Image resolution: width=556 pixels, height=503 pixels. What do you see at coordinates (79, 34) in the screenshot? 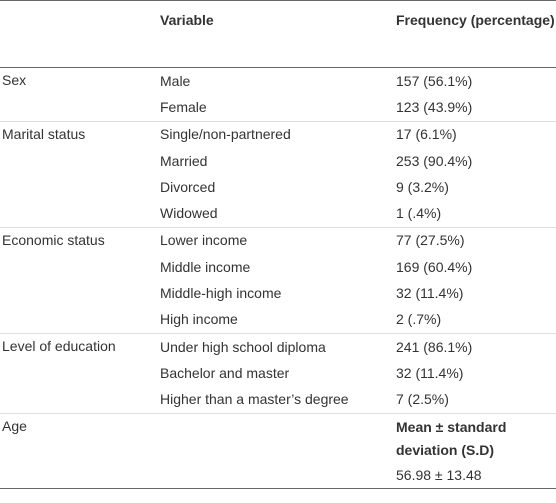
I see `header-cell` at bounding box center [79, 34].